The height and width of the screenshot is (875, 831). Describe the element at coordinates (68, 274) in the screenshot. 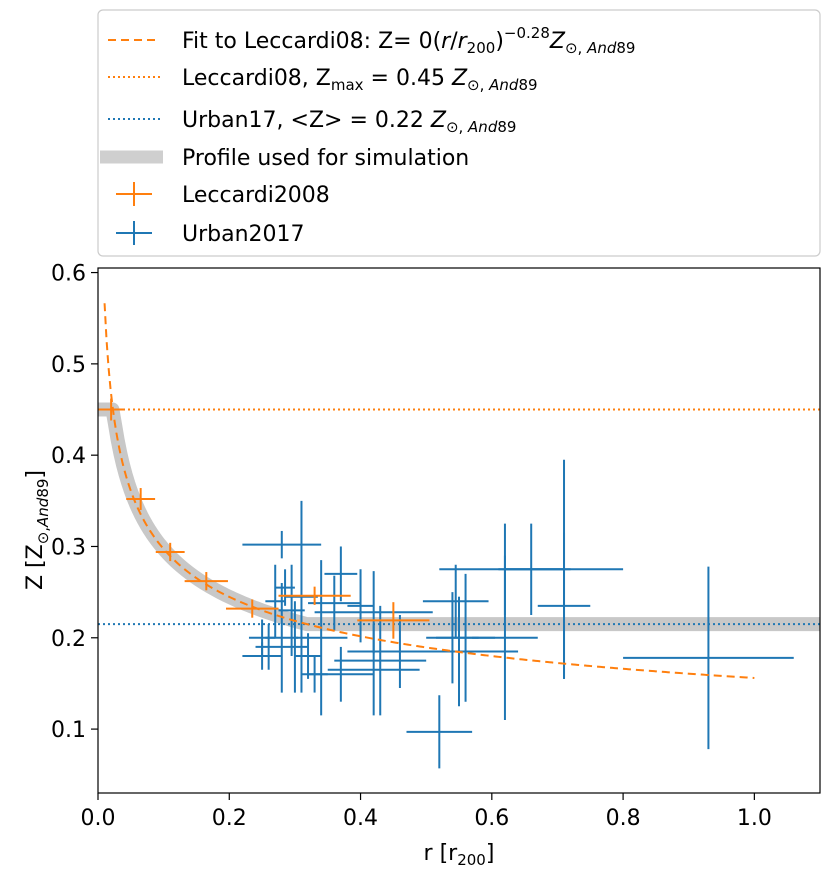

I see `y-tick-label: 0.6` at that location.